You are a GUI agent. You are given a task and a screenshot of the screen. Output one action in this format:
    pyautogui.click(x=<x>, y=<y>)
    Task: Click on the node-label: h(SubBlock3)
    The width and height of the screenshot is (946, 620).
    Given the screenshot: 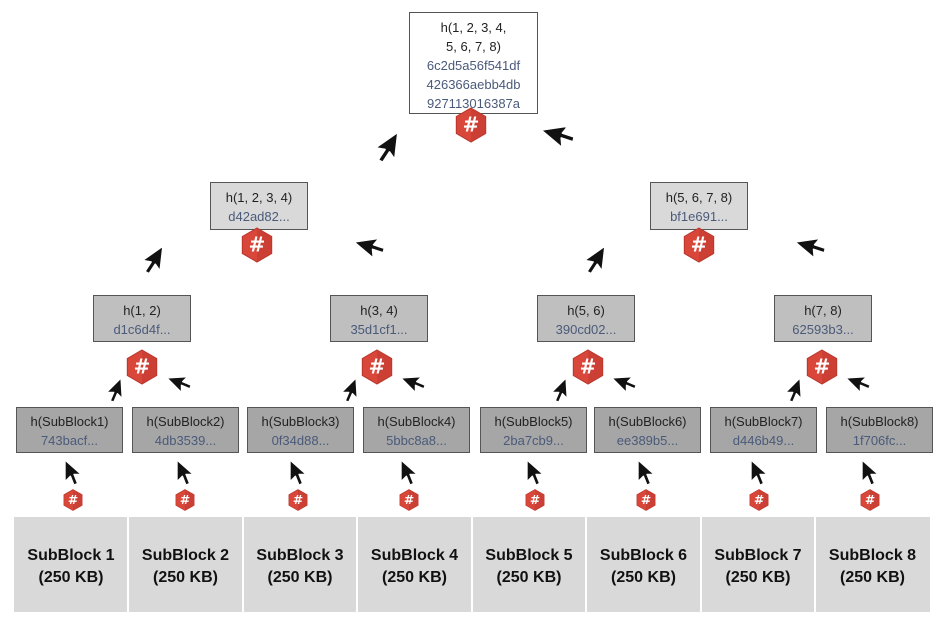 What is the action you would take?
    pyautogui.click(x=300, y=421)
    